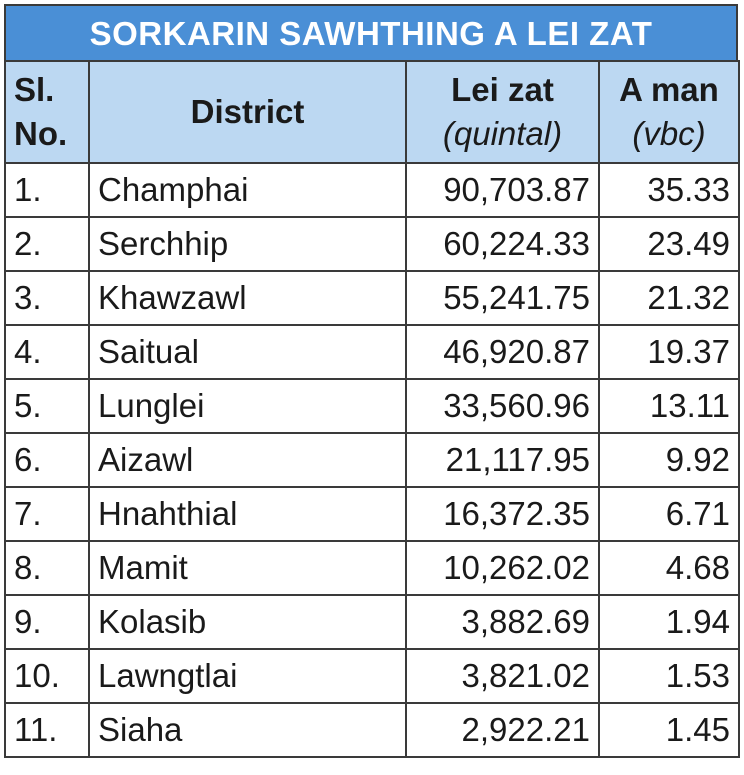 The image size is (744, 775). Describe the element at coordinates (502, 112) in the screenshot. I see `header-cell: Lei zat (quintal)` at that location.